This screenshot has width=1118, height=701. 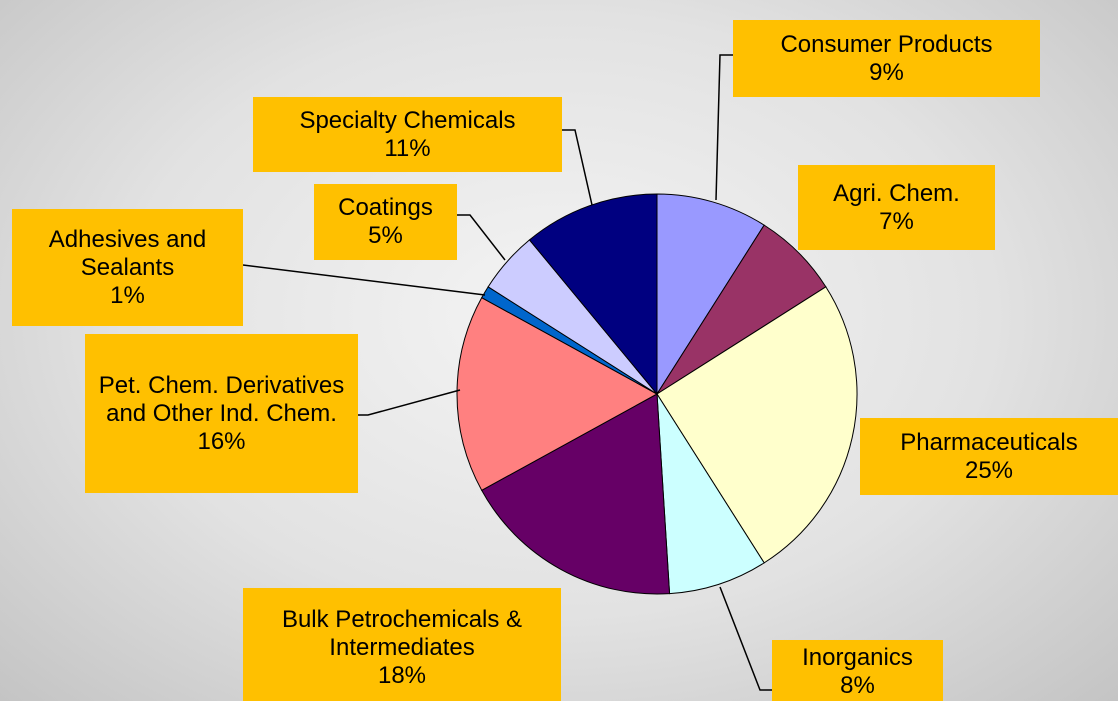 I want to click on data-label: Pharmaceuticals 25%, so click(x=989, y=456).